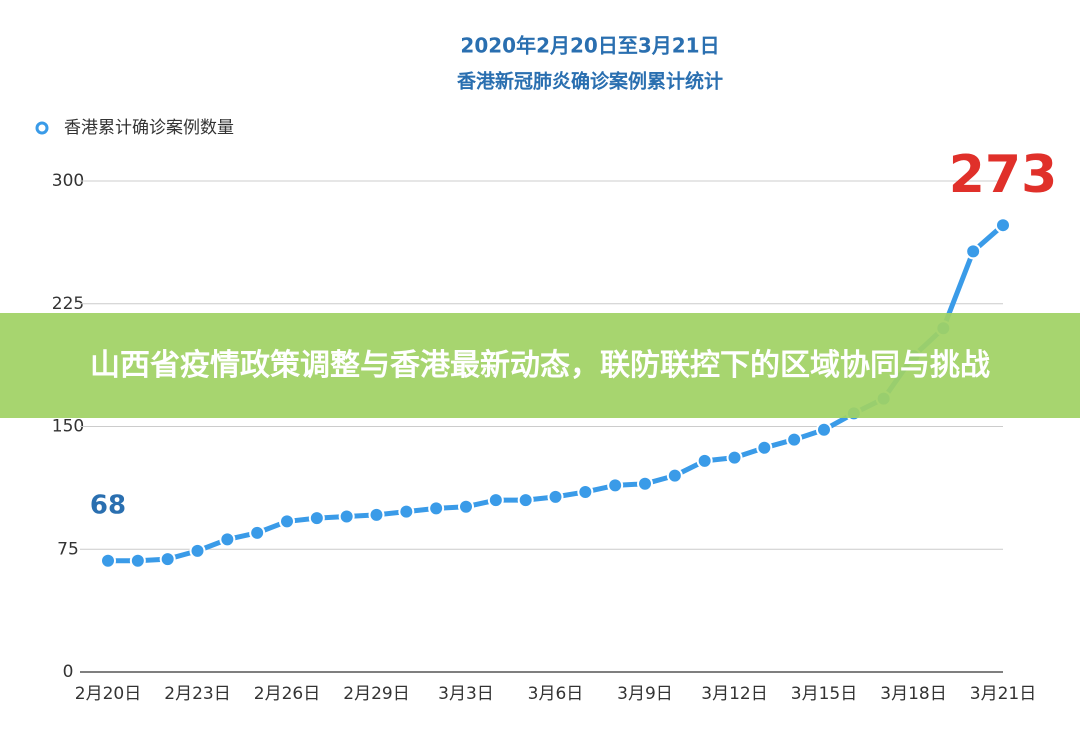 The width and height of the screenshot is (1080, 734). Describe the element at coordinates (68, 549) in the screenshot. I see `y-tick-label: 75` at that location.